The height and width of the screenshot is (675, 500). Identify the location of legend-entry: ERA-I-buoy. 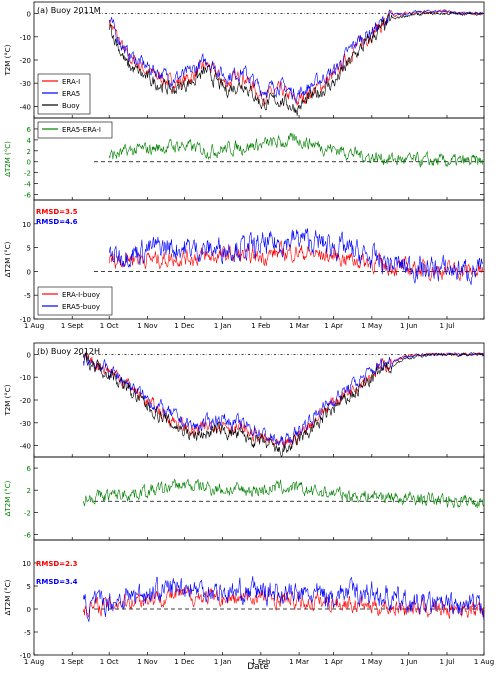
(81, 295).